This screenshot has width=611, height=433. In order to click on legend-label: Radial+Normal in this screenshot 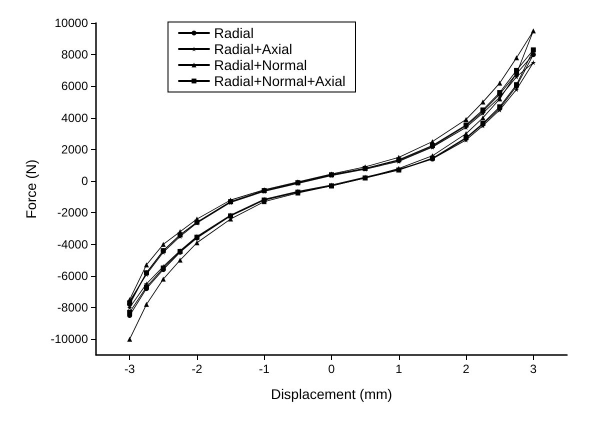, I will do `click(260, 65)`.